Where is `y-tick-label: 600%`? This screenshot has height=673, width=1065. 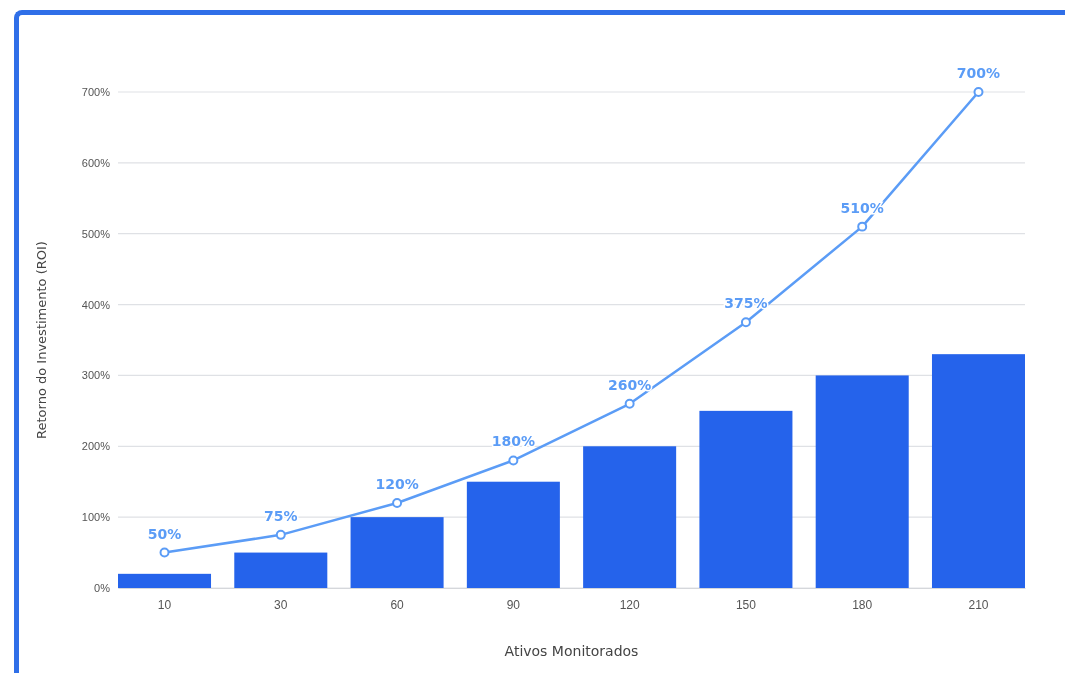 y-tick-label: 600% is located at coordinates (96, 162).